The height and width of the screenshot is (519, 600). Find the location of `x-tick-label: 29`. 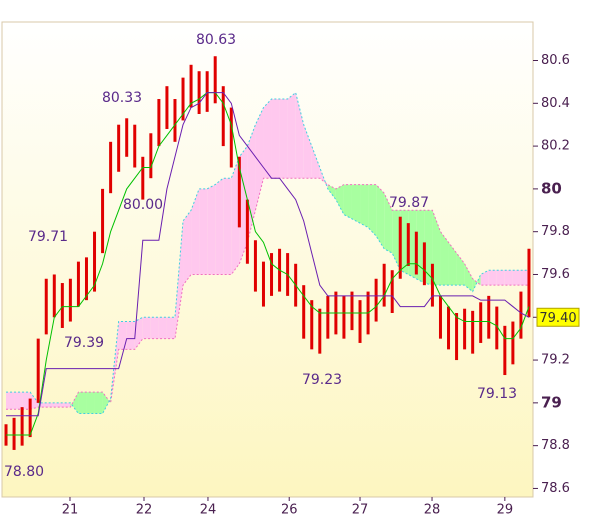

x-tick-label: 29 is located at coordinates (505, 510).